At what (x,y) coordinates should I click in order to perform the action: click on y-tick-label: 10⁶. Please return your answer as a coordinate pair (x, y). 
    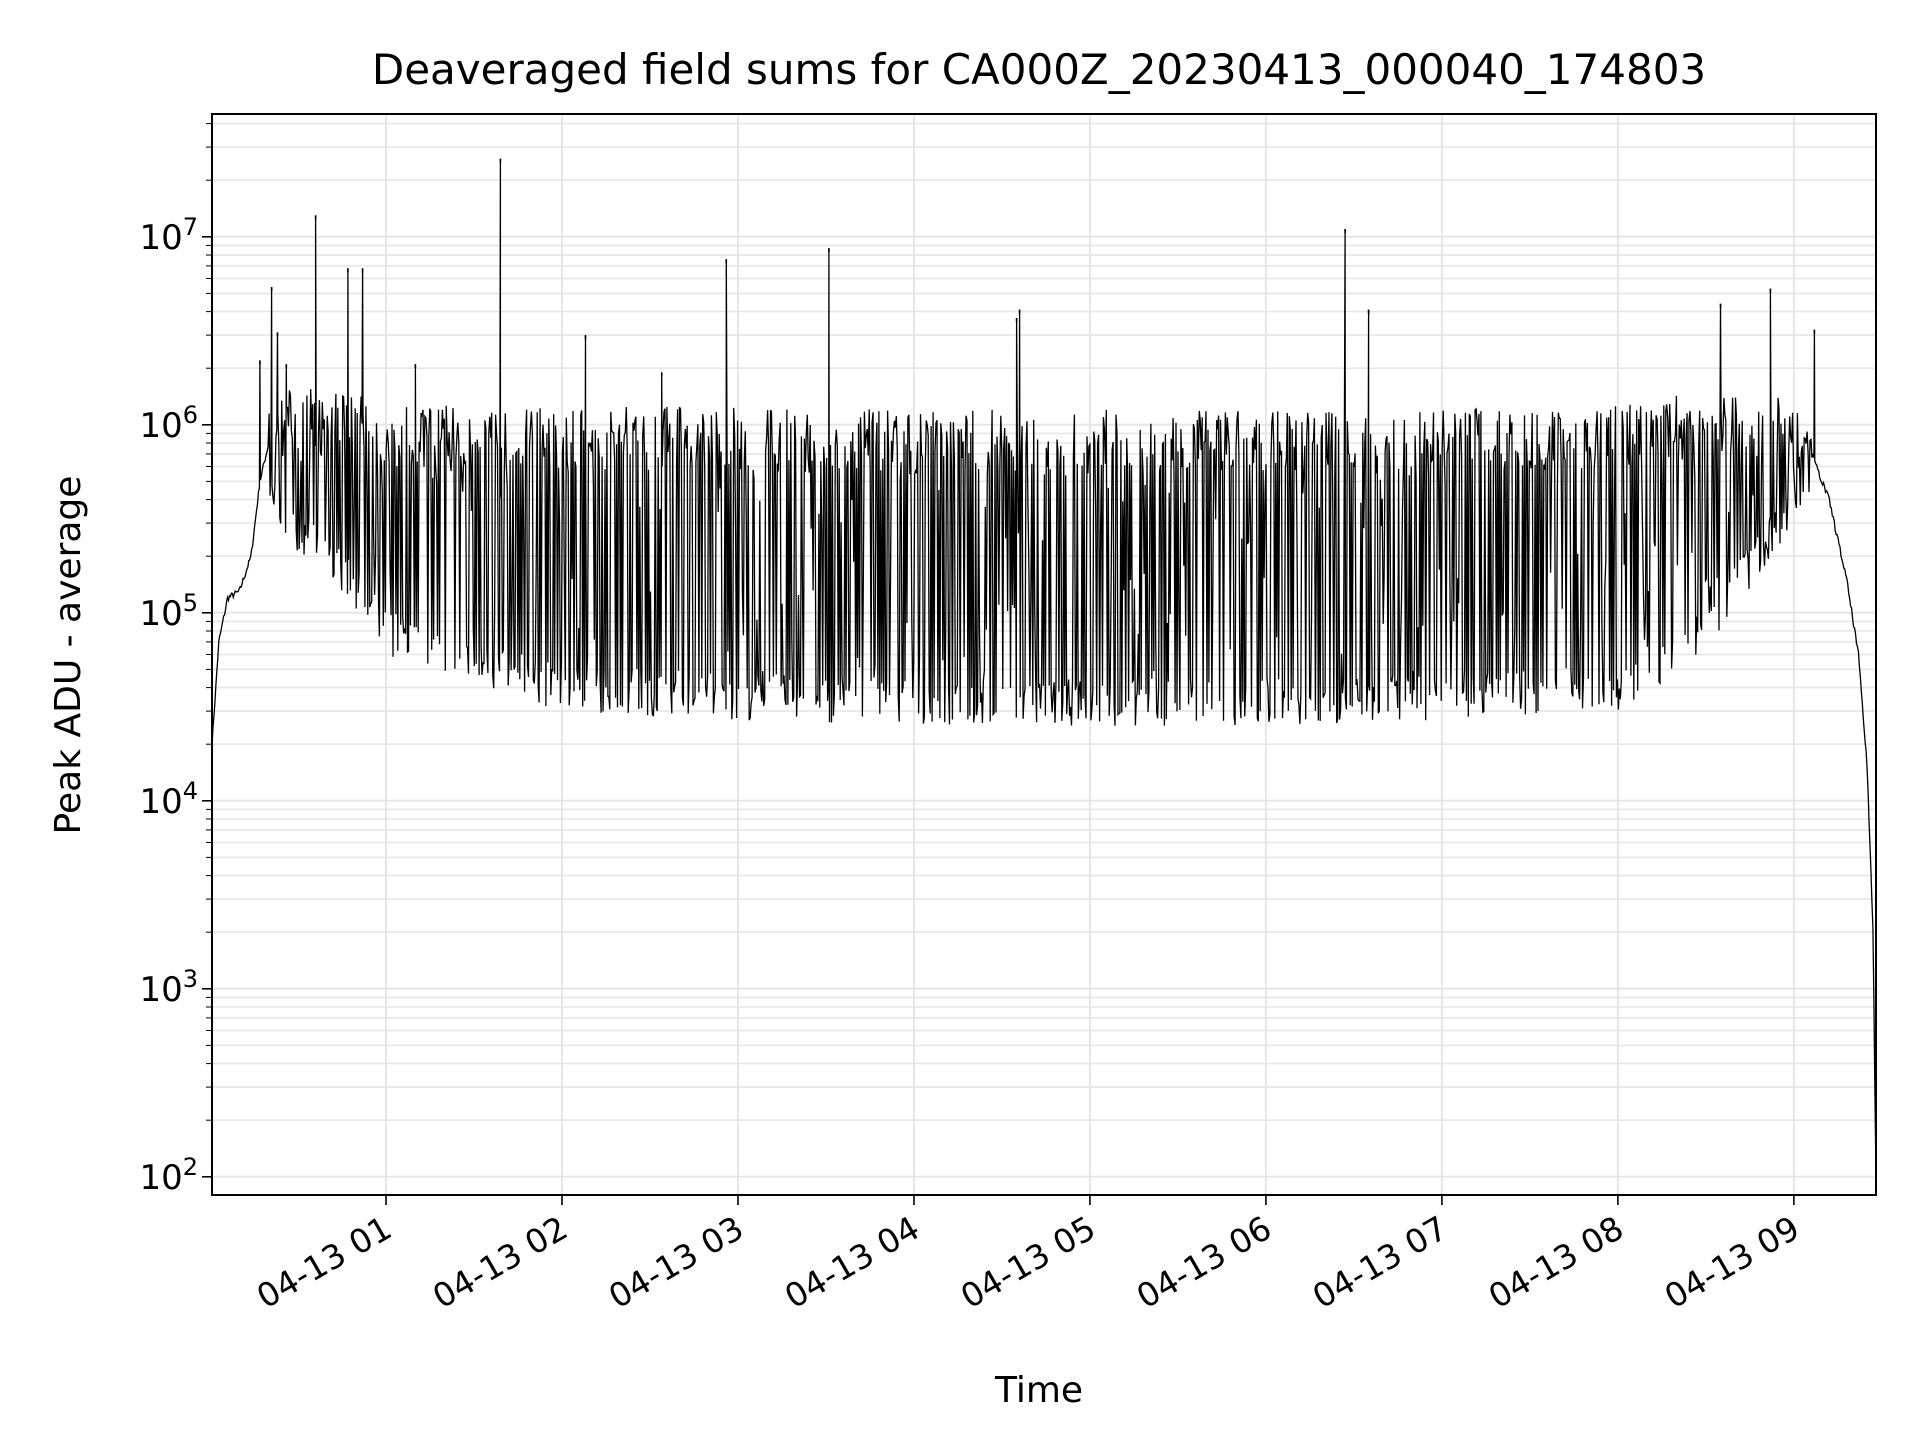
    Looking at the image, I should click on (168, 423).